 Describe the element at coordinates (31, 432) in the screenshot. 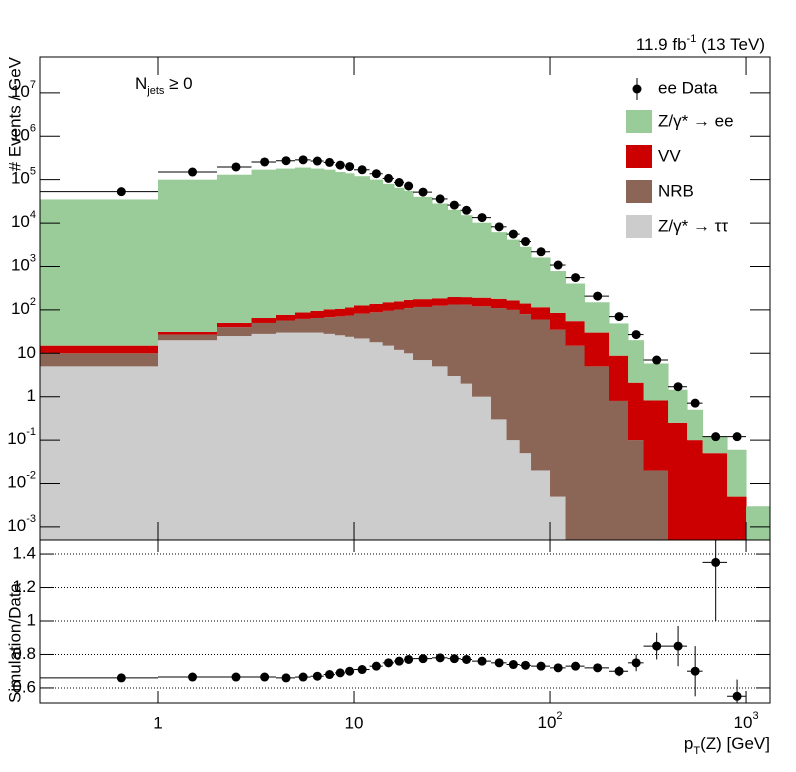

I see `tick-exponent: -1` at that location.